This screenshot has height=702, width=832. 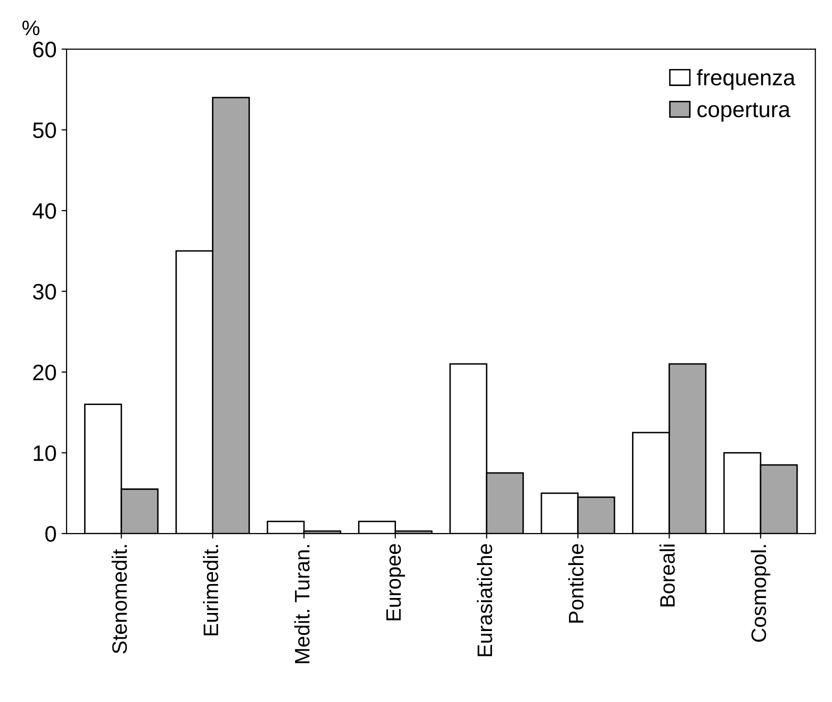 I want to click on y-tick-label: 40, so click(x=44, y=211).